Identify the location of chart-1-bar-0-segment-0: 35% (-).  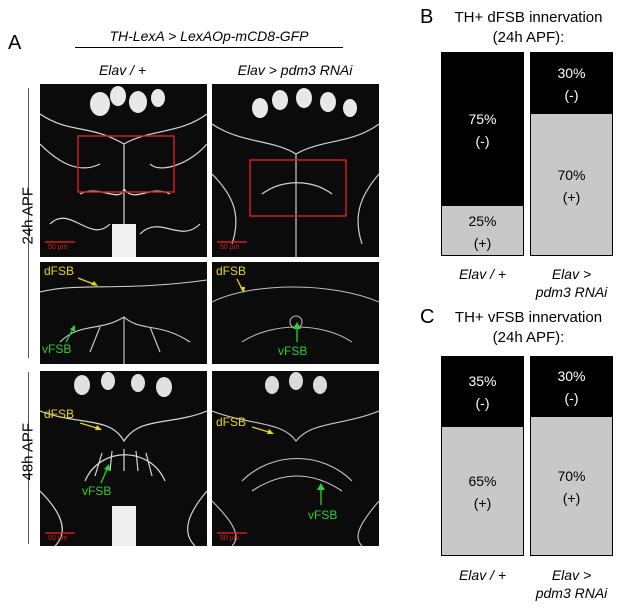
(482, 392).